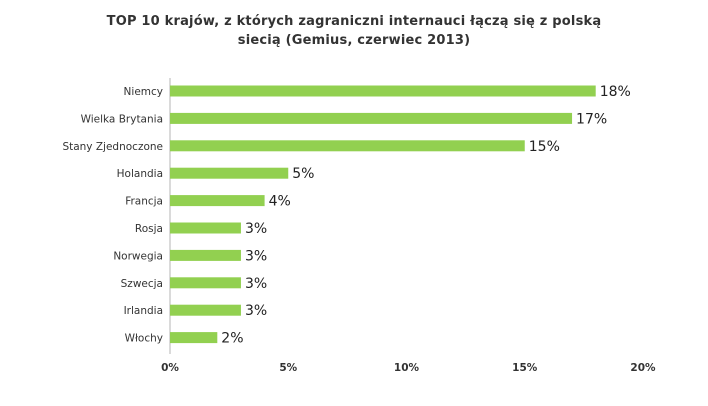  Describe the element at coordinates (544, 147) in the screenshot. I see `data-label-stany-zjednoczone: 15%` at that location.